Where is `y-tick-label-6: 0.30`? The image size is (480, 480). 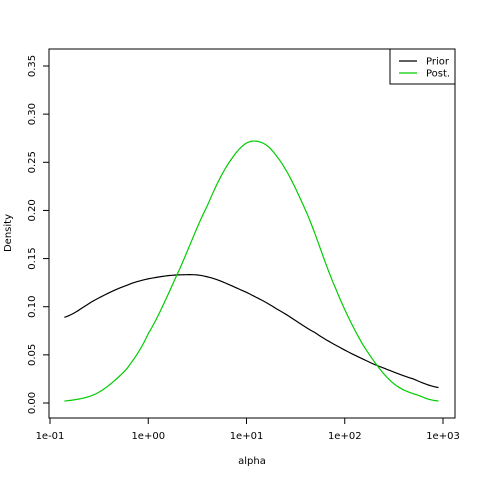 y-tick-label-6: 0.30 is located at coordinates (32, 114).